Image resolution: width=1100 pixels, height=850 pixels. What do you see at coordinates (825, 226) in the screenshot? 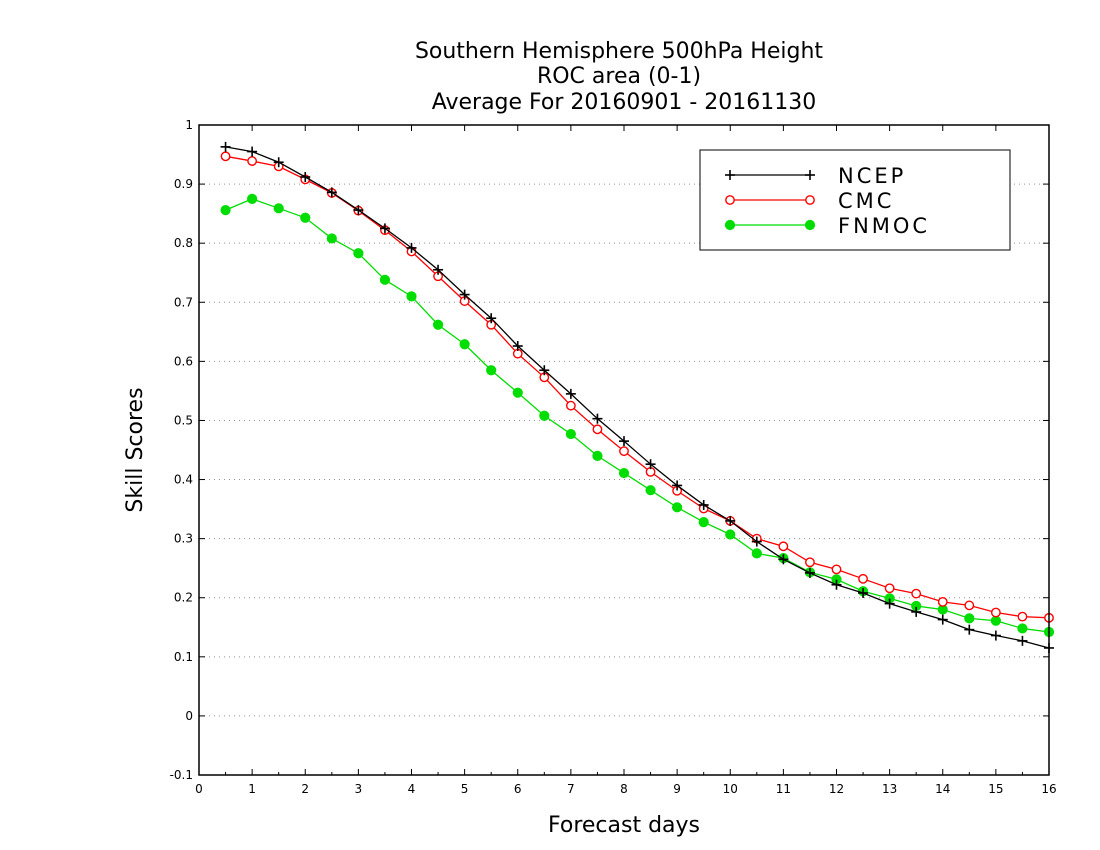
I see `legend-entry-fnmoc: FNMOC` at bounding box center [825, 226].